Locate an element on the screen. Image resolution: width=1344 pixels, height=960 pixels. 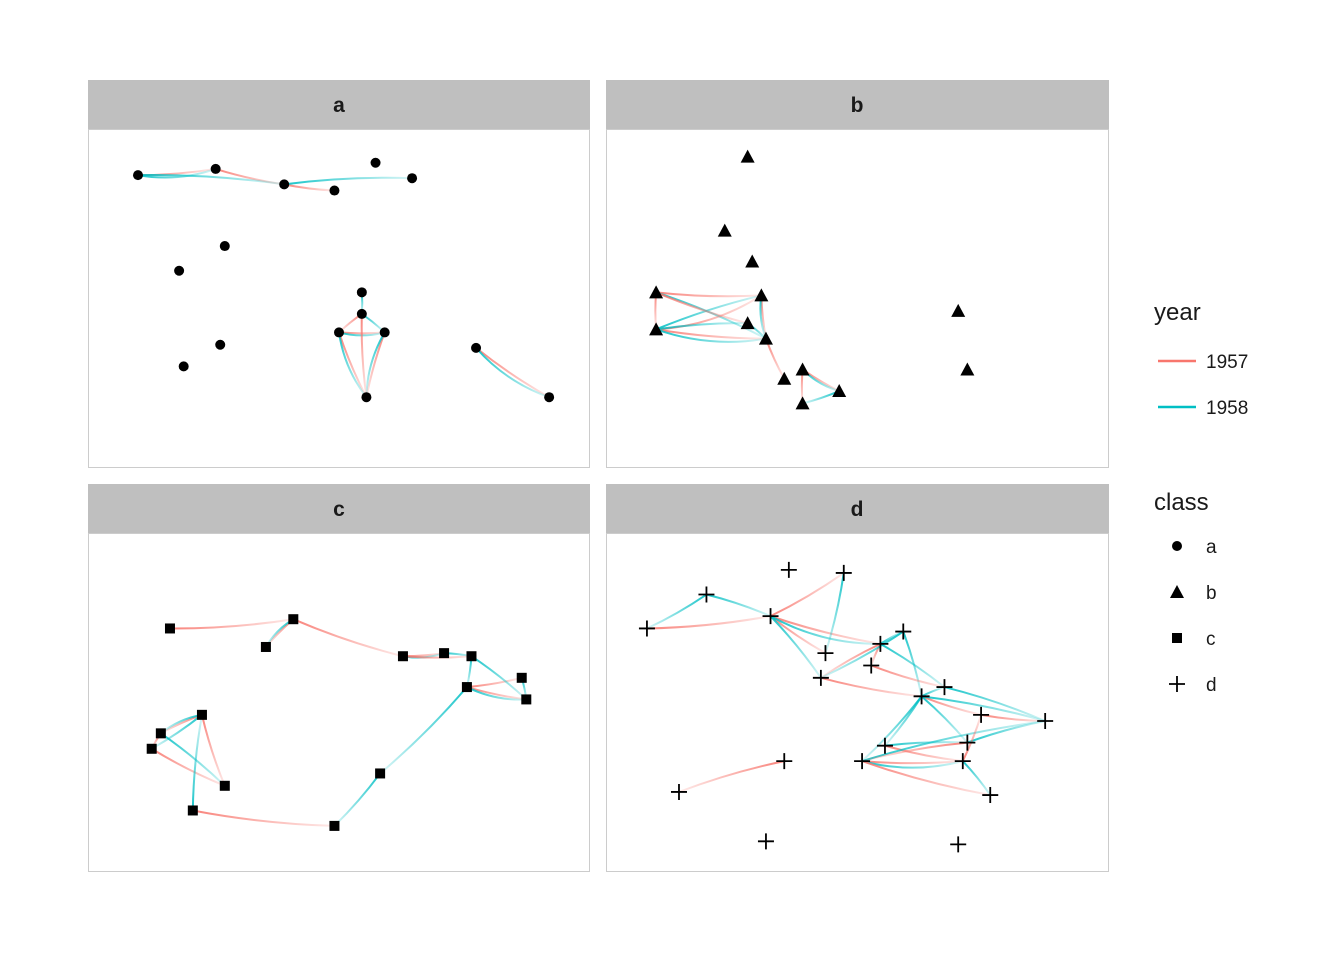
legend-class-key-c is located at coordinates (1177, 638).